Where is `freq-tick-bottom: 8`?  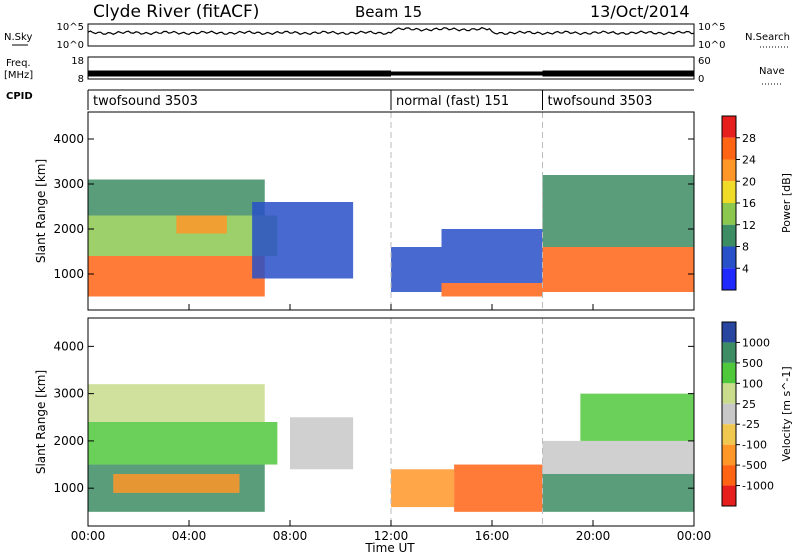 freq-tick-bottom: 8 is located at coordinates (81, 79).